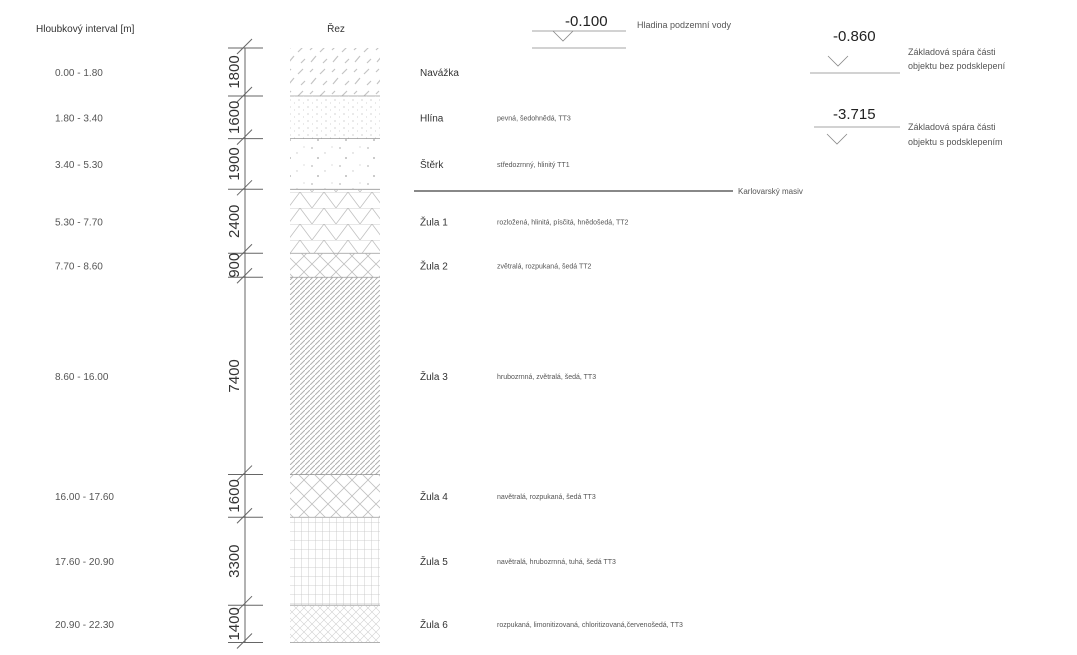 This screenshot has width=1077, height=655. Describe the element at coordinates (434, 496) in the screenshot. I see `layer-name: Žula 4` at that location.